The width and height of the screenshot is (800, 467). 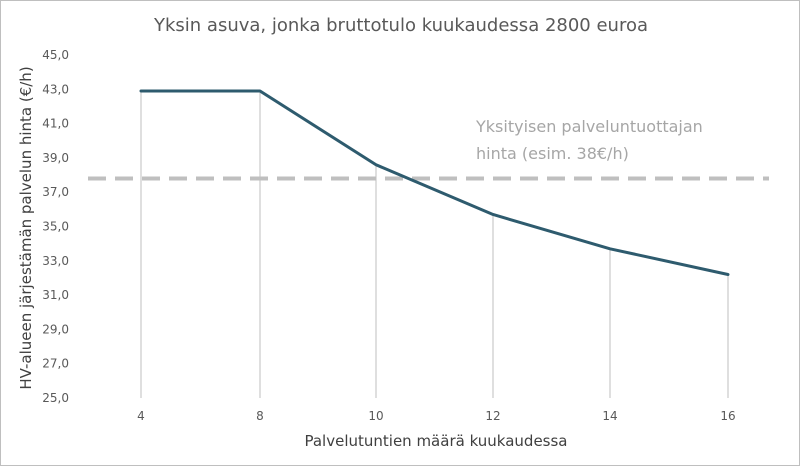 I want to click on x-tick-label: 10, so click(x=375, y=416).